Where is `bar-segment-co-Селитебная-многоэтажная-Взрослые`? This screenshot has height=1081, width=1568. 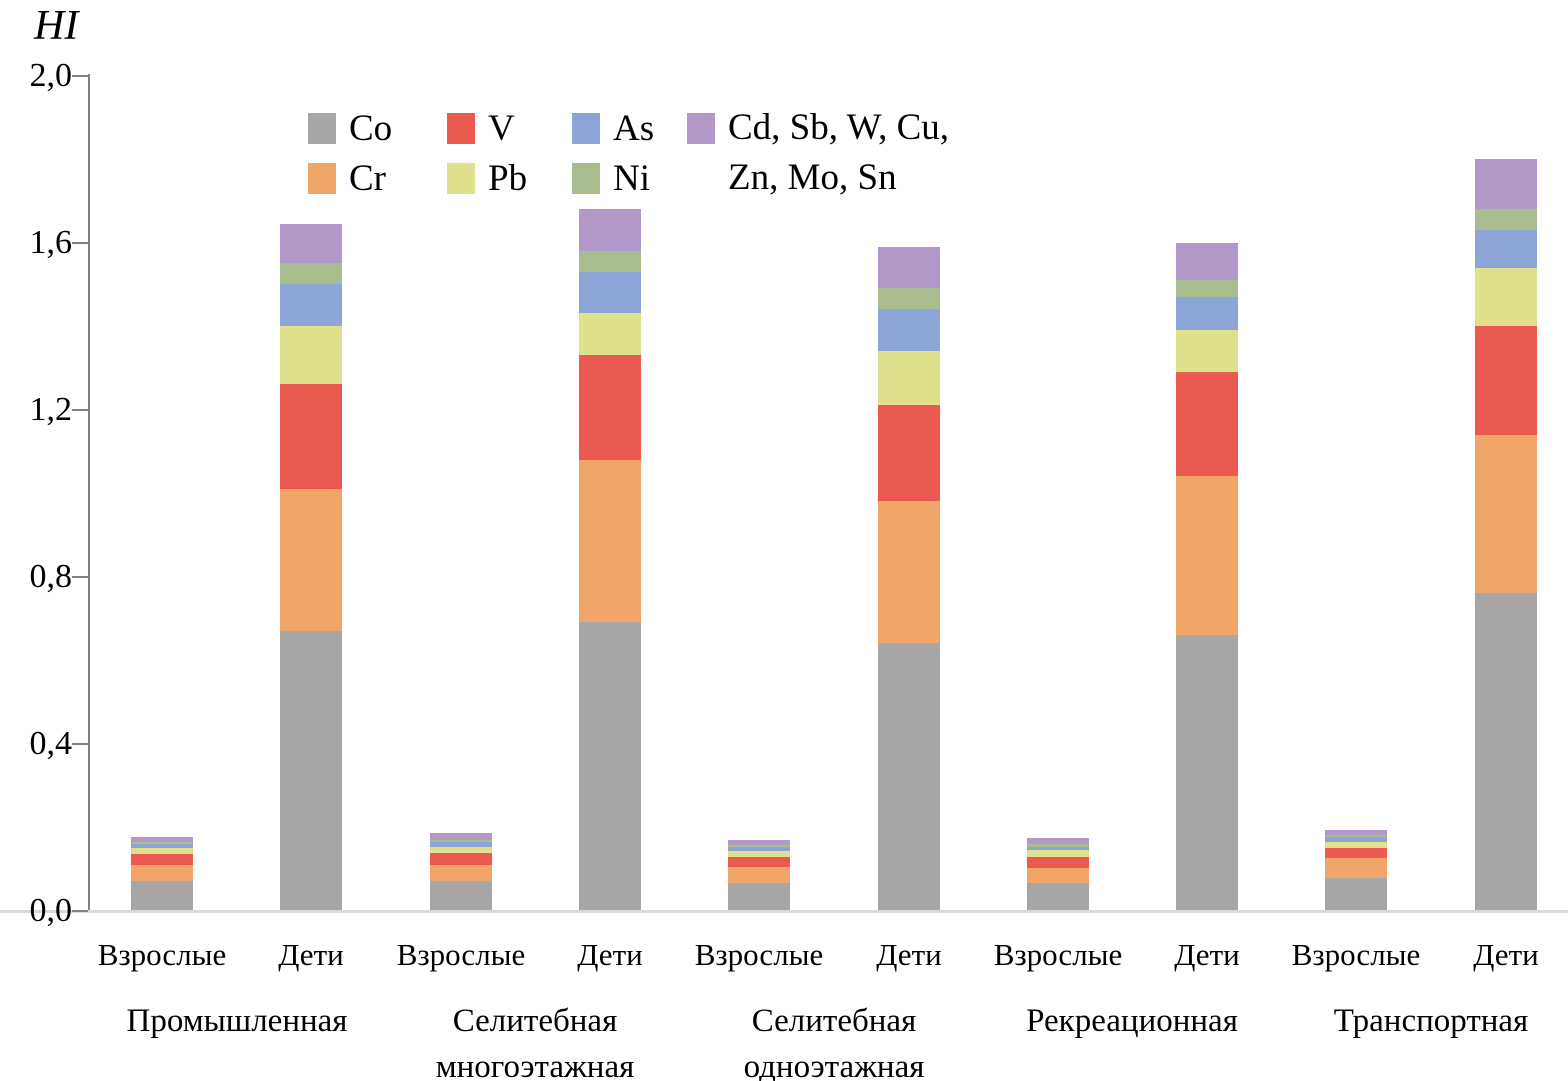
bar-segment-co-Селитебная-многоэтажная-Взрослые is located at coordinates (461, 896).